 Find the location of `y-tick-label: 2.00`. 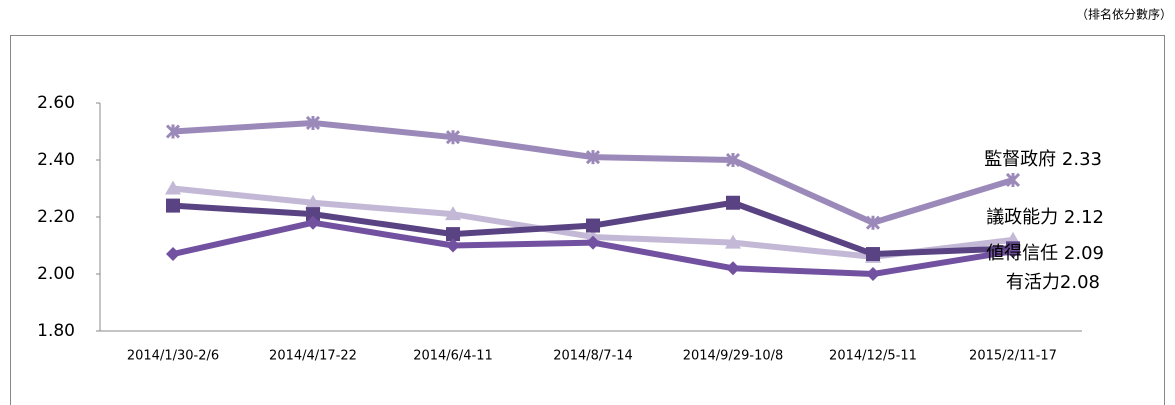

y-tick-label: 2.00 is located at coordinates (56, 274).